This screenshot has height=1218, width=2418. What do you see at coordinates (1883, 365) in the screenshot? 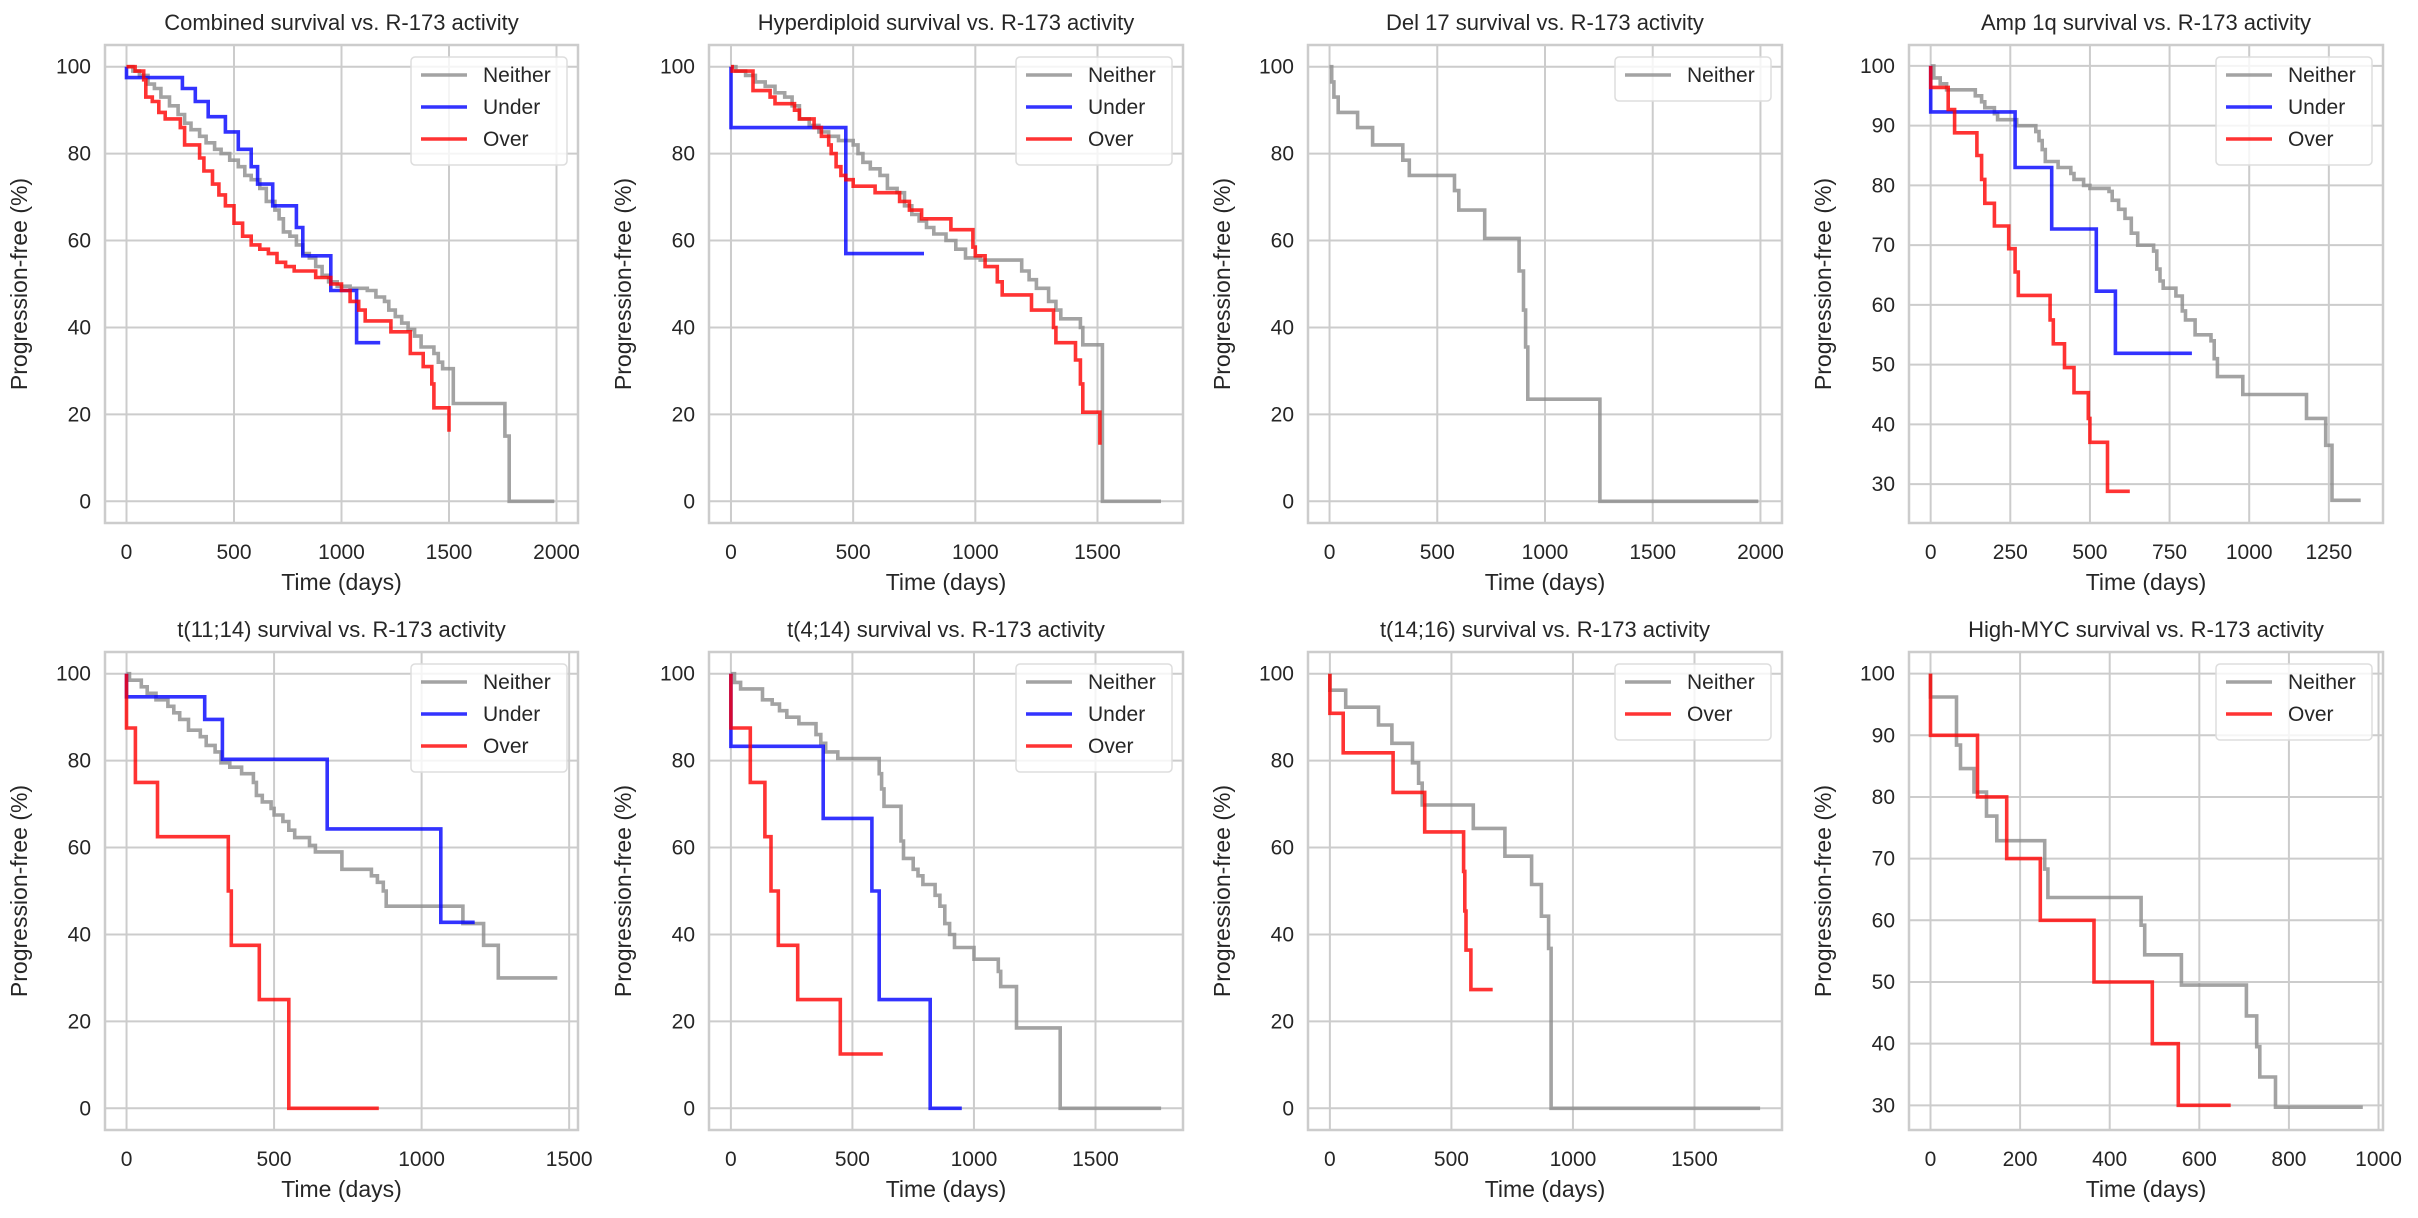
I see `y-tick-label: 50` at bounding box center [1883, 365].